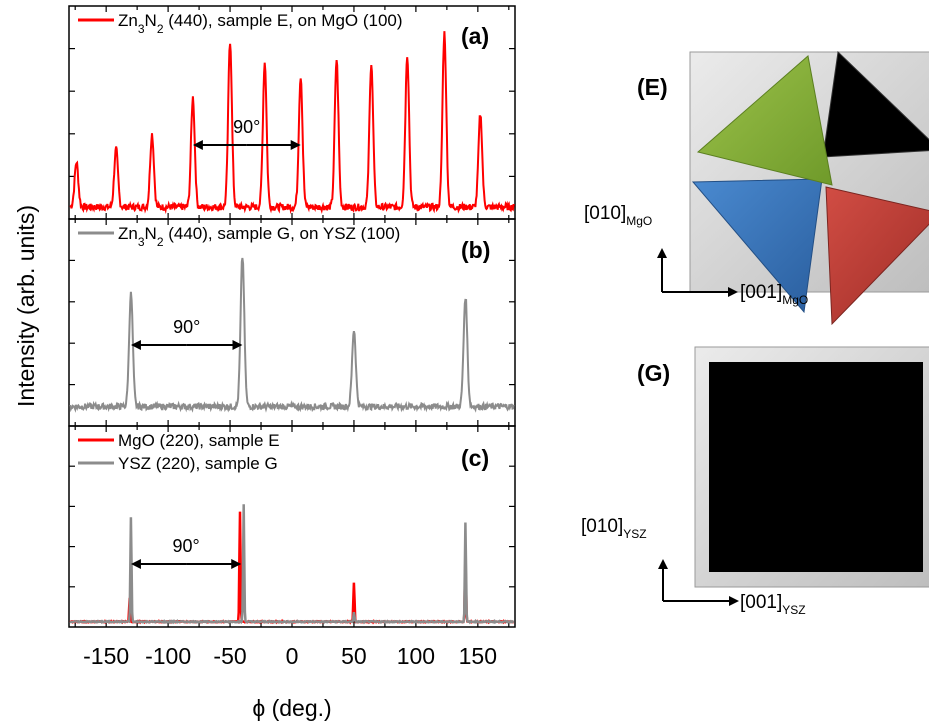 The image size is (929, 726). What do you see at coordinates (475, 458) in the screenshot?
I see `panel-label-c: (c)` at bounding box center [475, 458].